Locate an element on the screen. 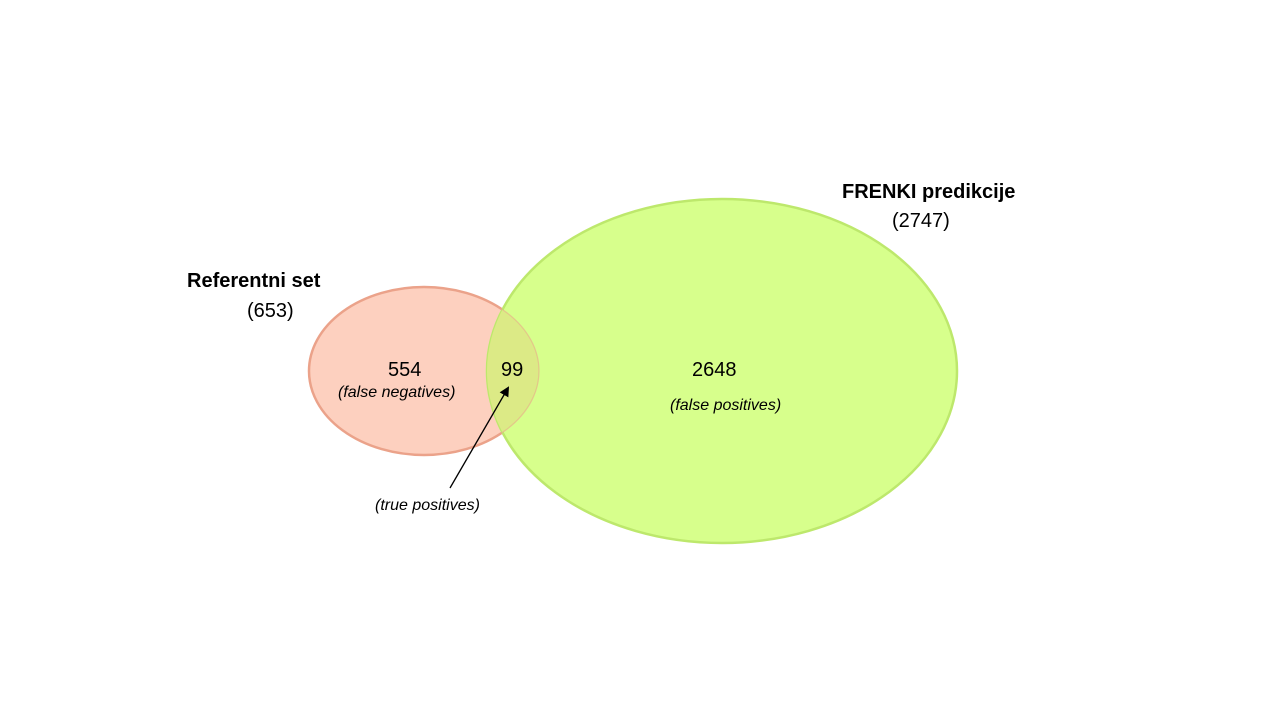 The width and height of the screenshot is (1280, 720). true-positives-arrow is located at coordinates (479, 437).